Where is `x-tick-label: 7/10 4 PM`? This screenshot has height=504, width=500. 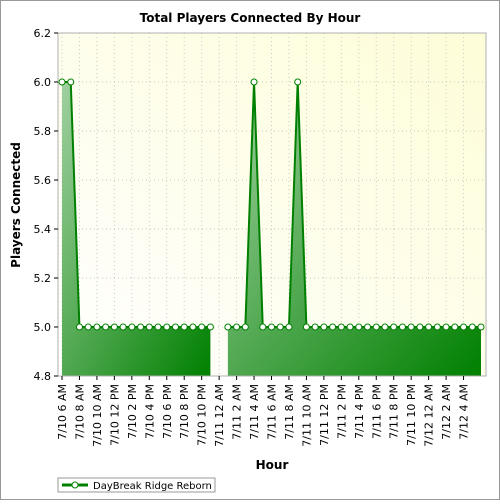 x-tick-label: 7/10 4 PM is located at coordinates (149, 411).